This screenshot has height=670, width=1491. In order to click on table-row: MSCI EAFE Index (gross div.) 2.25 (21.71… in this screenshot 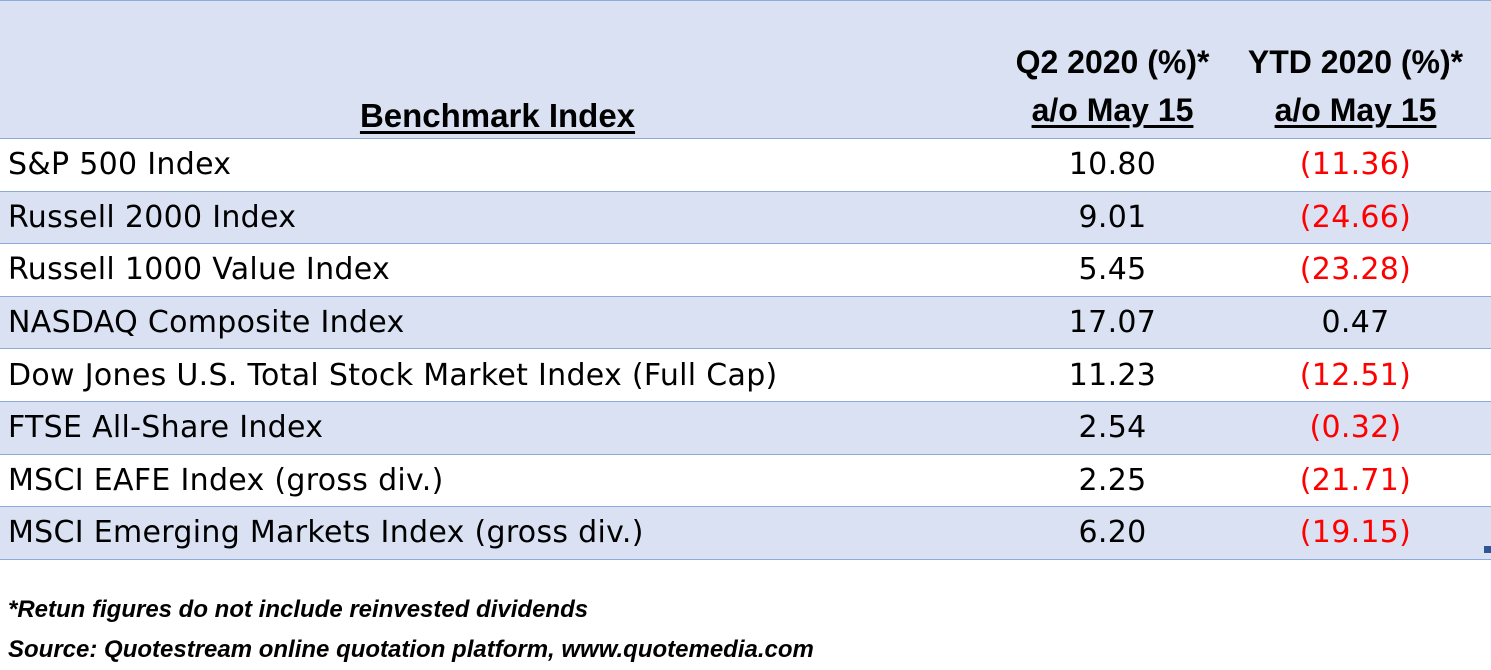, I will do `click(745, 481)`.